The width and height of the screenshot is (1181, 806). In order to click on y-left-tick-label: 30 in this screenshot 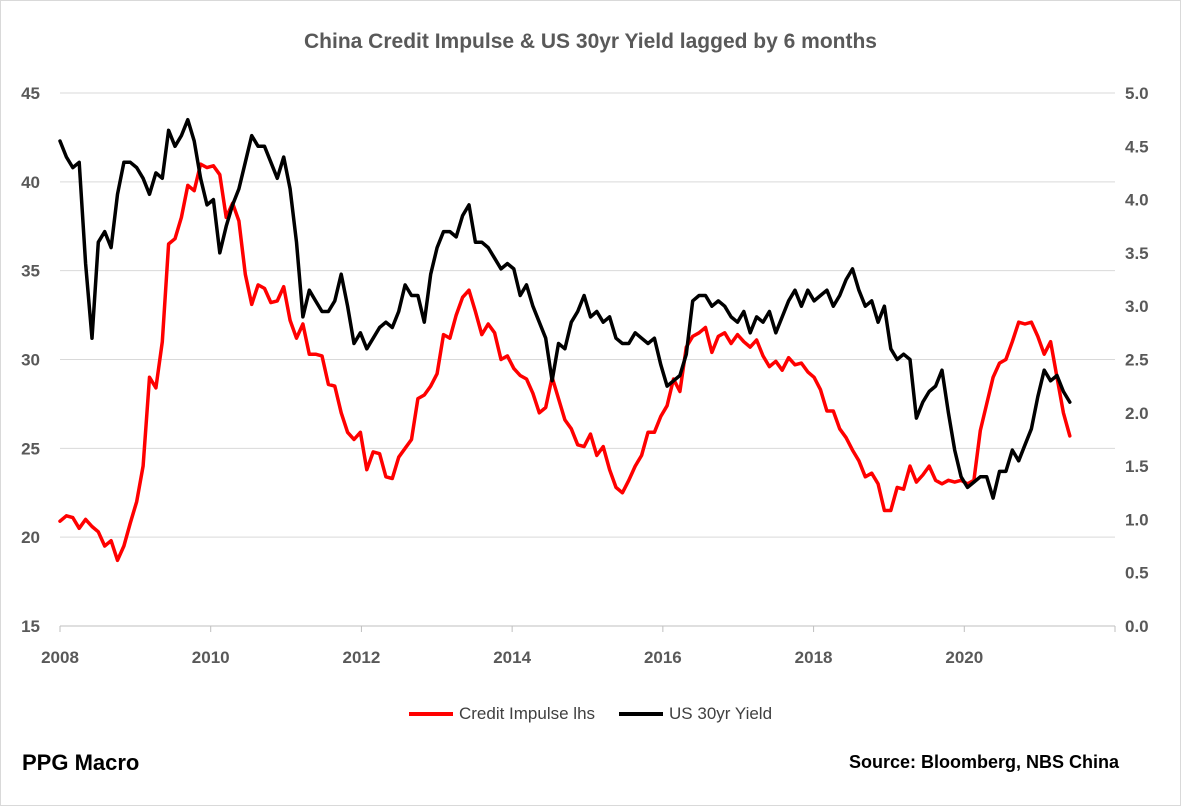, I will do `click(30, 360)`.